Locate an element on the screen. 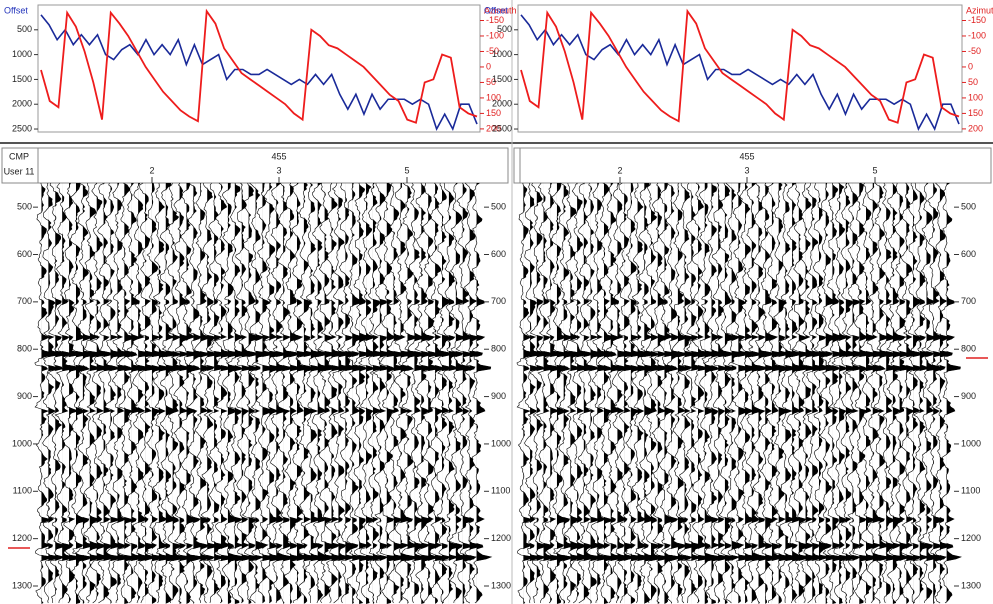 Image resolution: width=993 pixels, height=604 pixels. offset-line is located at coordinates (740, 73).